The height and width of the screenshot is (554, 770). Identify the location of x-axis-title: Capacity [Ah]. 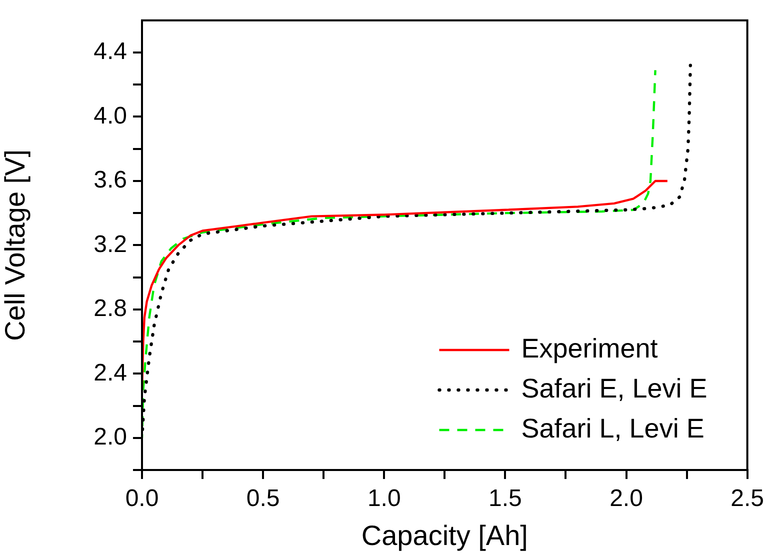
(444, 535).